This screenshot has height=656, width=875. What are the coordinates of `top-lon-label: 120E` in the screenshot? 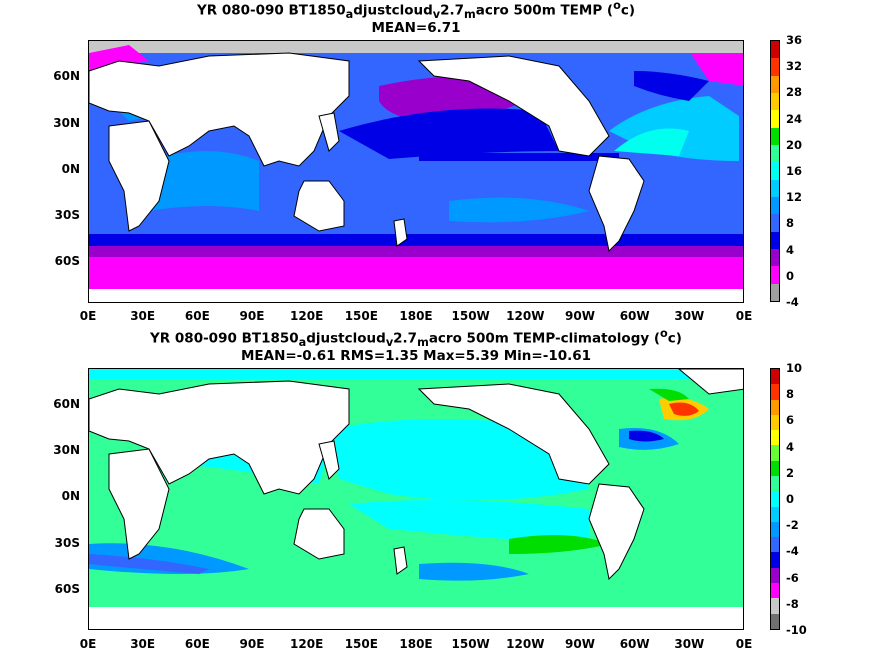 It's located at (307, 316).